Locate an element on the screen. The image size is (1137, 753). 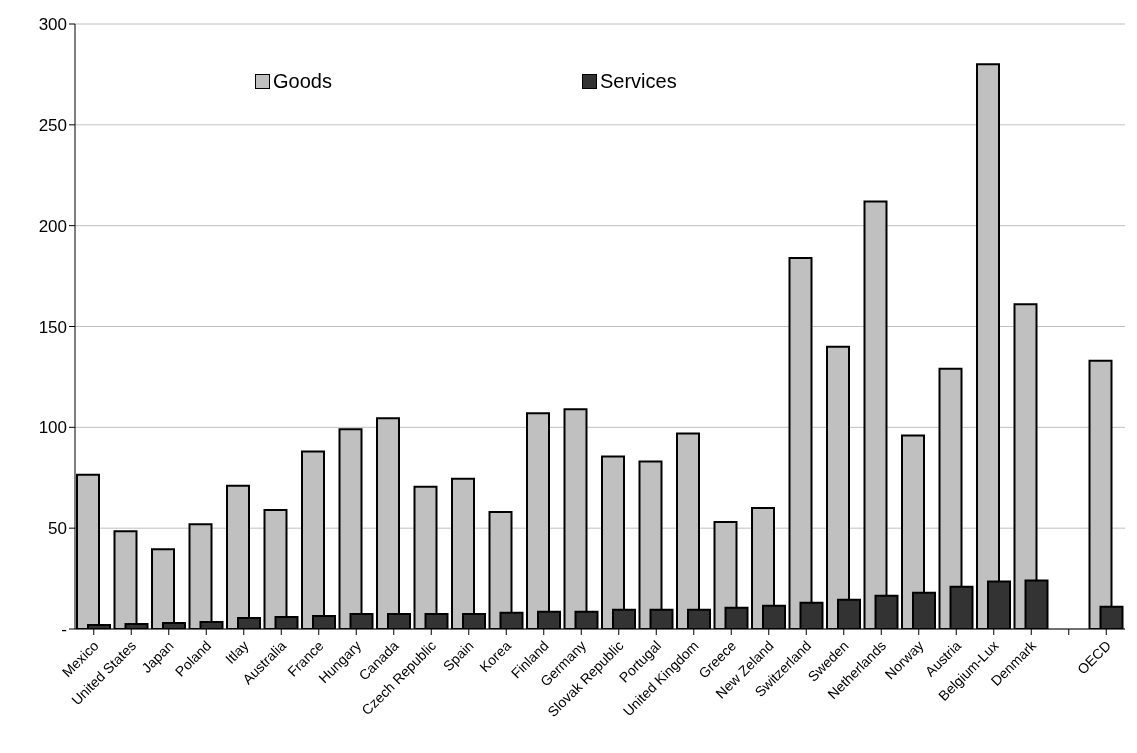
y-tick-label: 200 is located at coordinates (52, 226).